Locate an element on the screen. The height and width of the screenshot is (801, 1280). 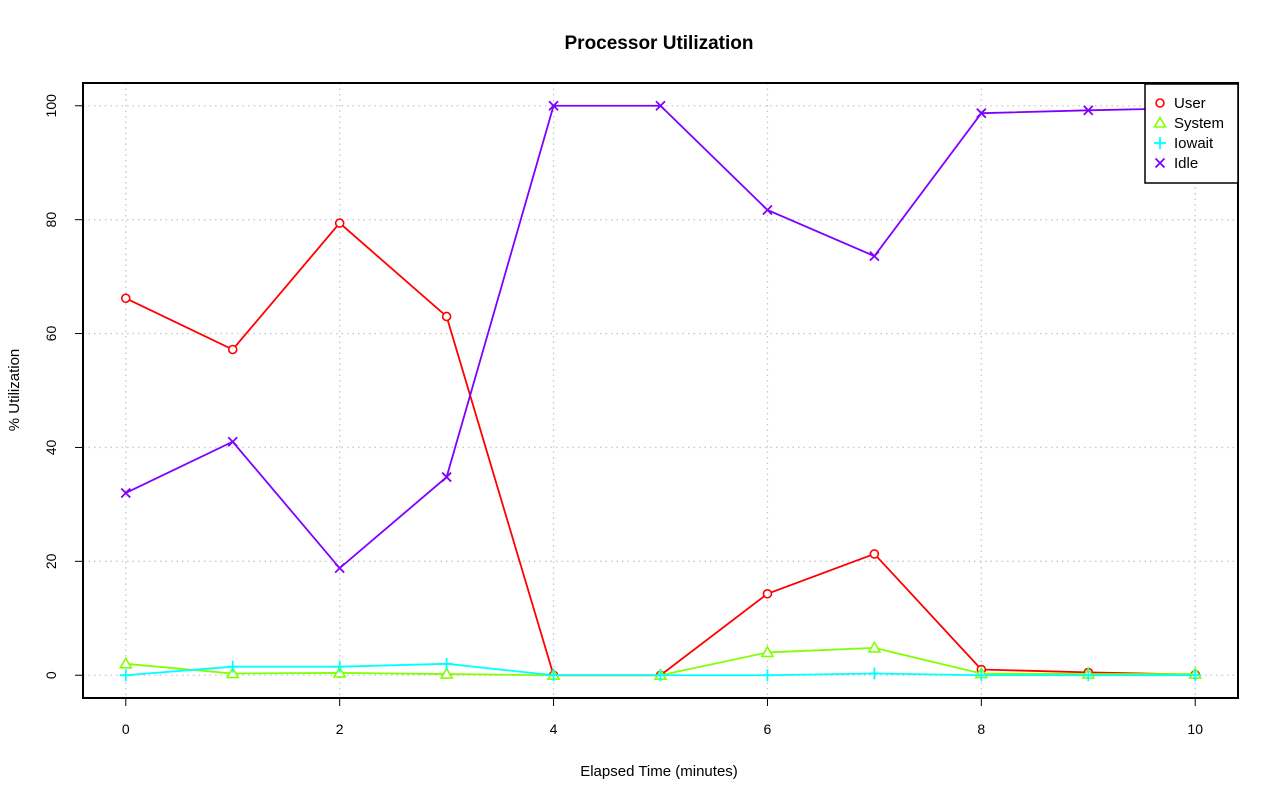
legend-item-idle: Idle is located at coordinates (1176, 163).